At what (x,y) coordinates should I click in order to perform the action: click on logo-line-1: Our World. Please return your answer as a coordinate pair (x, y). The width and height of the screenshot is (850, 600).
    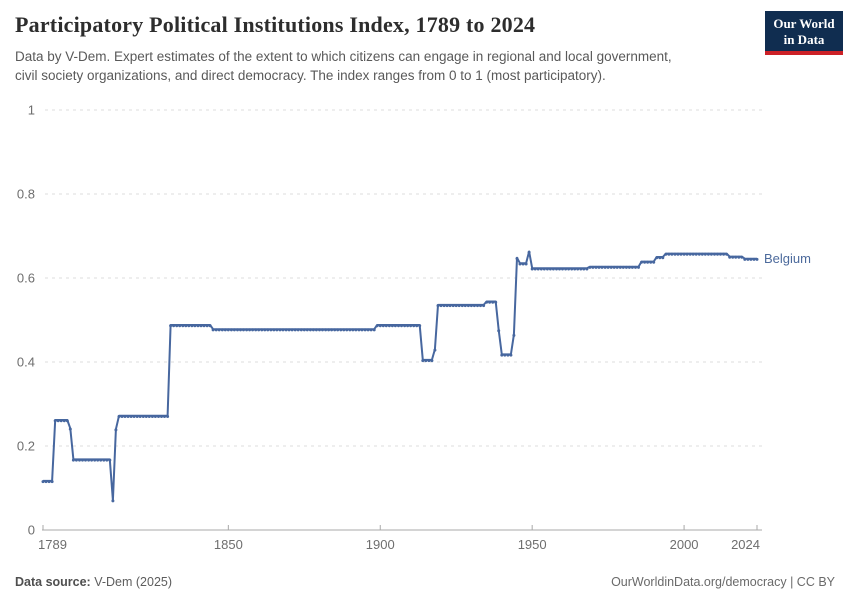
    Looking at the image, I should click on (804, 23).